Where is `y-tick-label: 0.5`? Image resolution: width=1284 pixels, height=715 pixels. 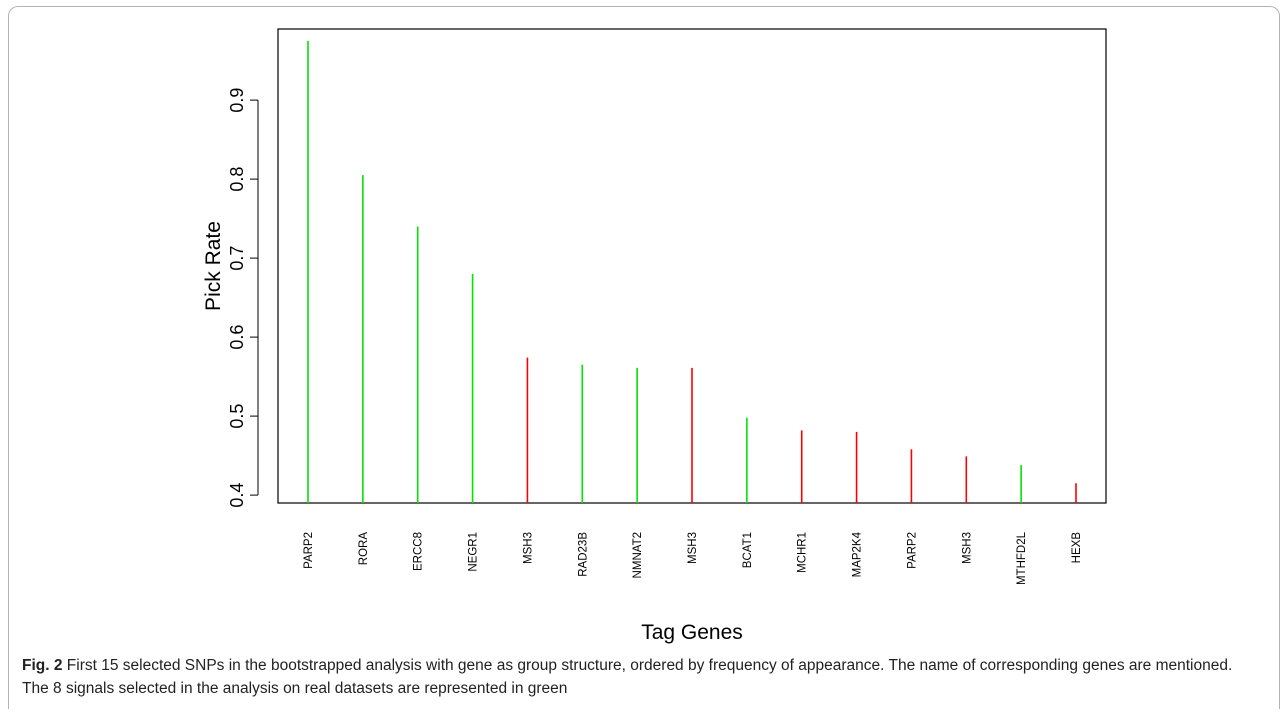 y-tick-label: 0.5 is located at coordinates (237, 416).